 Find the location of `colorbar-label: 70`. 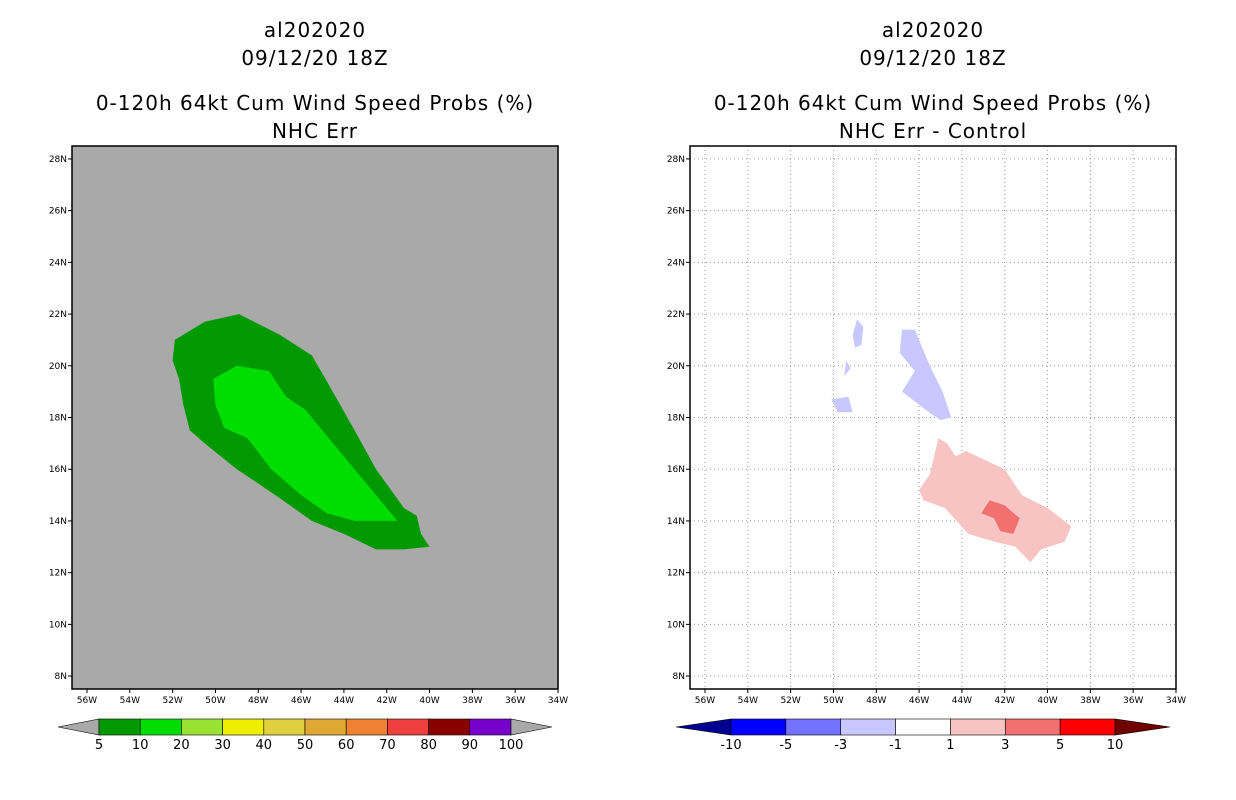

colorbar-label: 70 is located at coordinates (387, 745).